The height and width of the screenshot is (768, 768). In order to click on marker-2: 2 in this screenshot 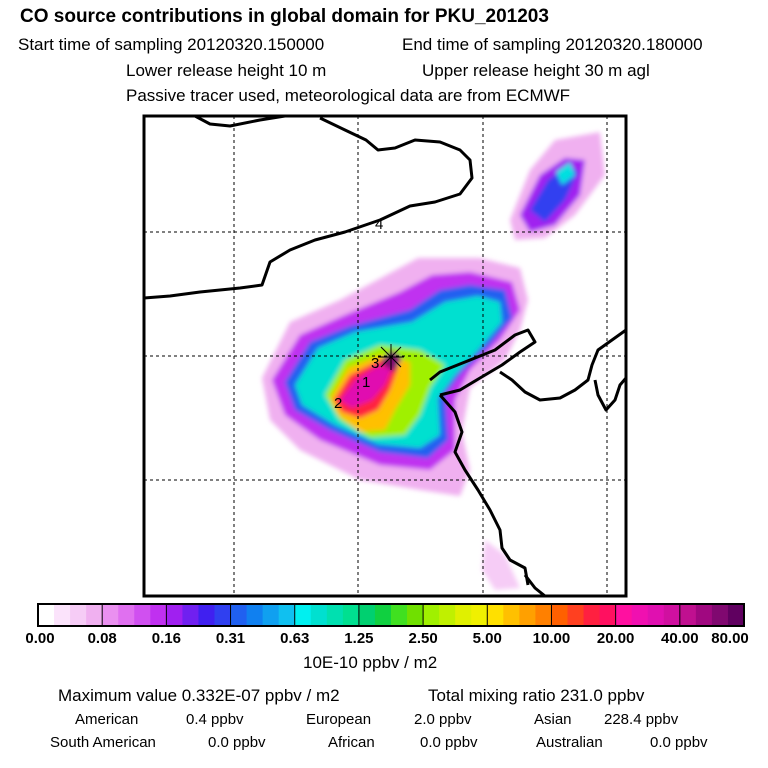, I will do `click(338, 403)`.